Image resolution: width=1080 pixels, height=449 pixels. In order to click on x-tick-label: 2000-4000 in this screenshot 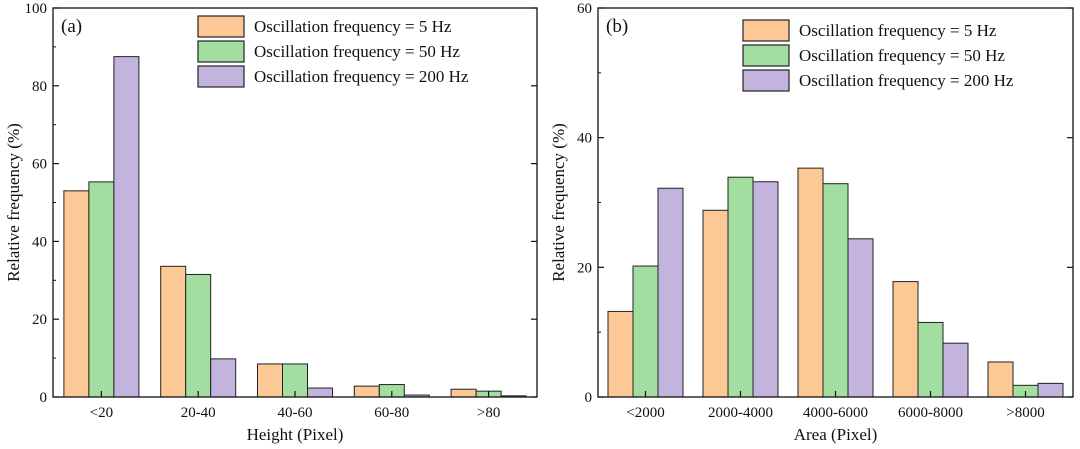, I will do `click(740, 413)`.